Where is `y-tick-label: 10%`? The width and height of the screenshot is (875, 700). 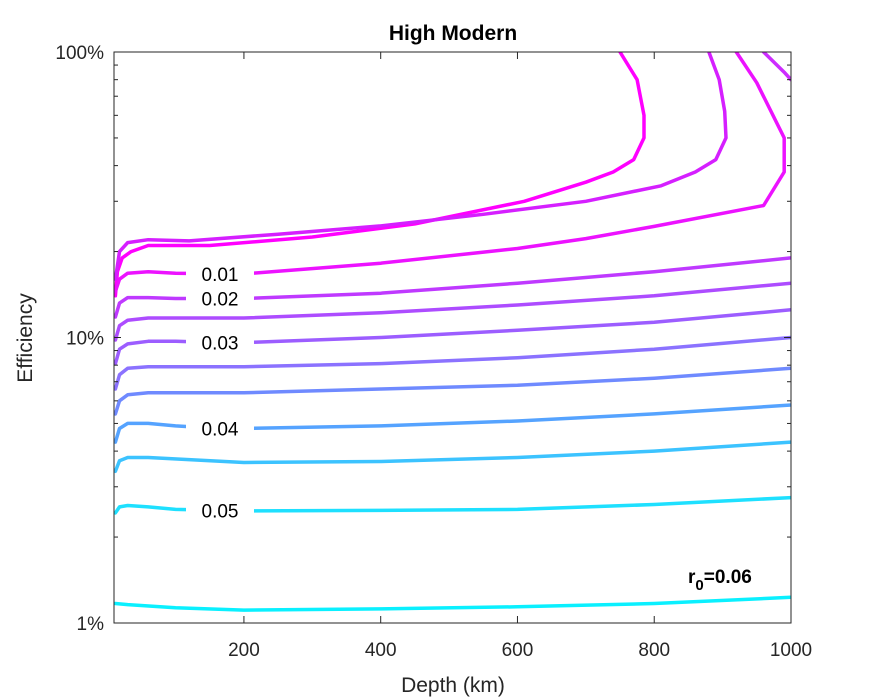 y-tick-label: 10% is located at coordinates (85, 339).